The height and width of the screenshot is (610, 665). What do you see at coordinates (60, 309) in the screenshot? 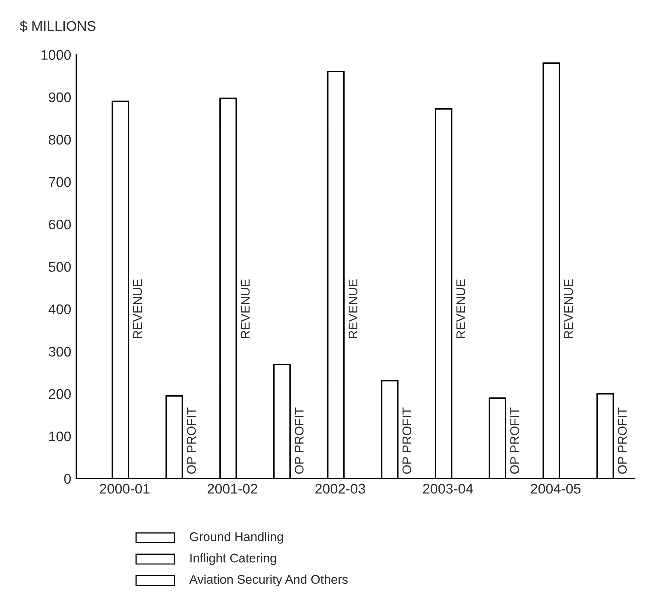
I see `y-tick-label: 400` at bounding box center [60, 309].